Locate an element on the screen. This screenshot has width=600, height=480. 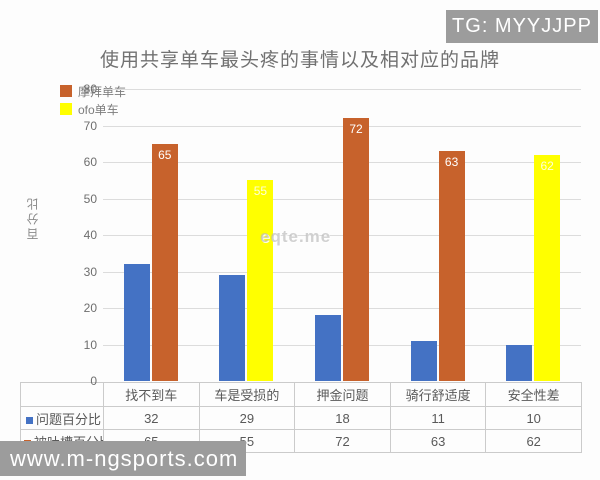
bar-complaint-percent: 65 is located at coordinates (164, 262).